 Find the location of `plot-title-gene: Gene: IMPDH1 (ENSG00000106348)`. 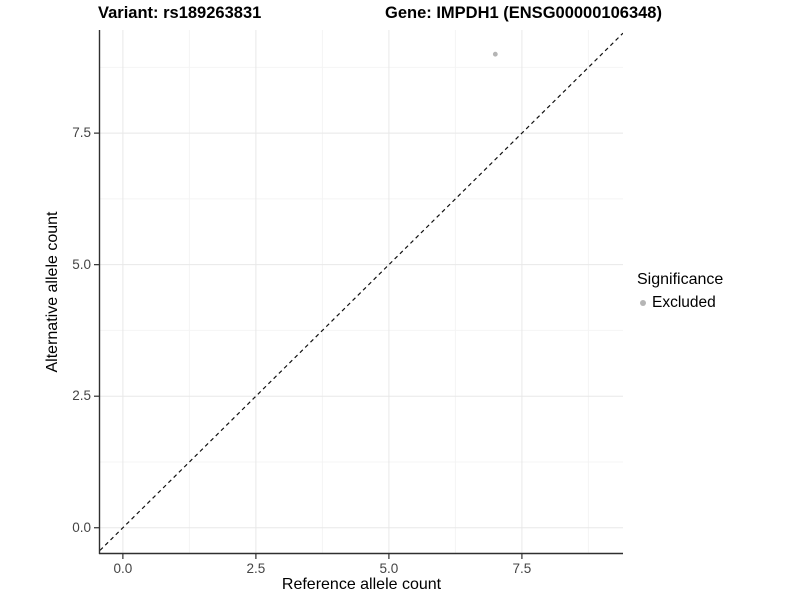

plot-title-gene: Gene: IMPDH1 (ENSG00000106348) is located at coordinates (523, 13).